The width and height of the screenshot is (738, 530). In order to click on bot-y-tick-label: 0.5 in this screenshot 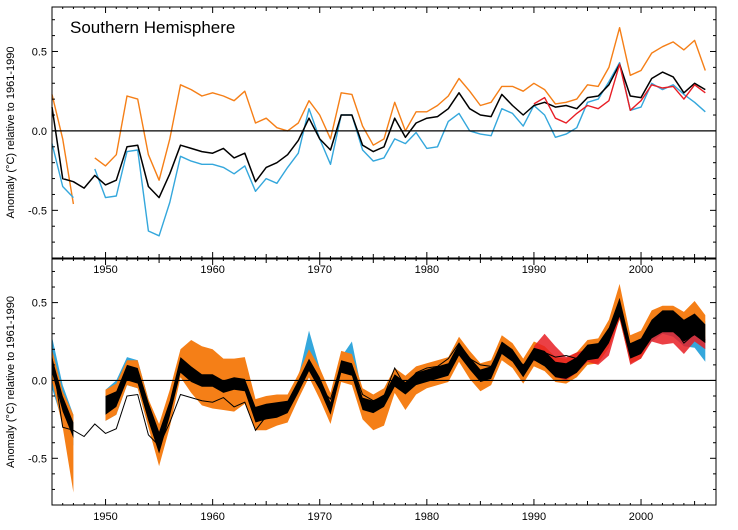, I will do `click(39, 304)`.